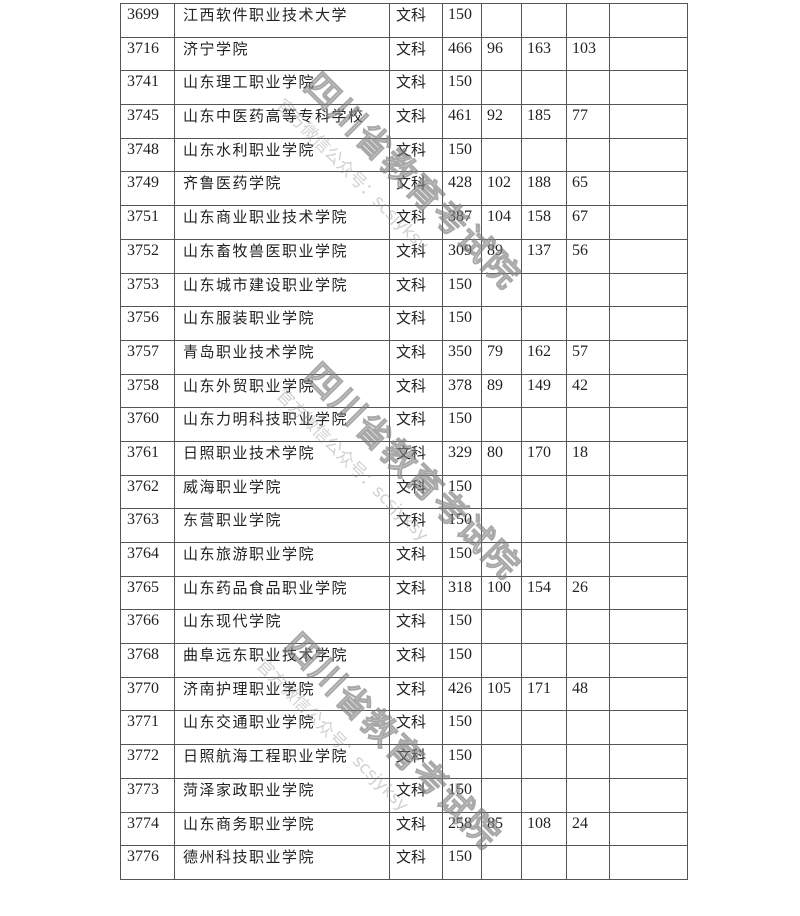 The height and width of the screenshot is (916, 800). Describe the element at coordinates (462, 54) in the screenshot. I see `cell-score: 466` at that location.